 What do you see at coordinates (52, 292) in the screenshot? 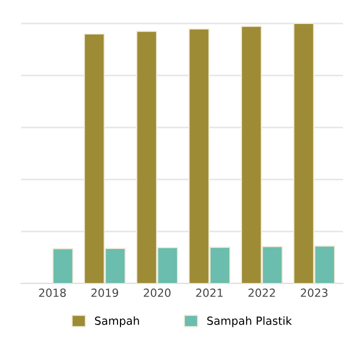
I see `x-tick-label: 2018` at bounding box center [52, 292].